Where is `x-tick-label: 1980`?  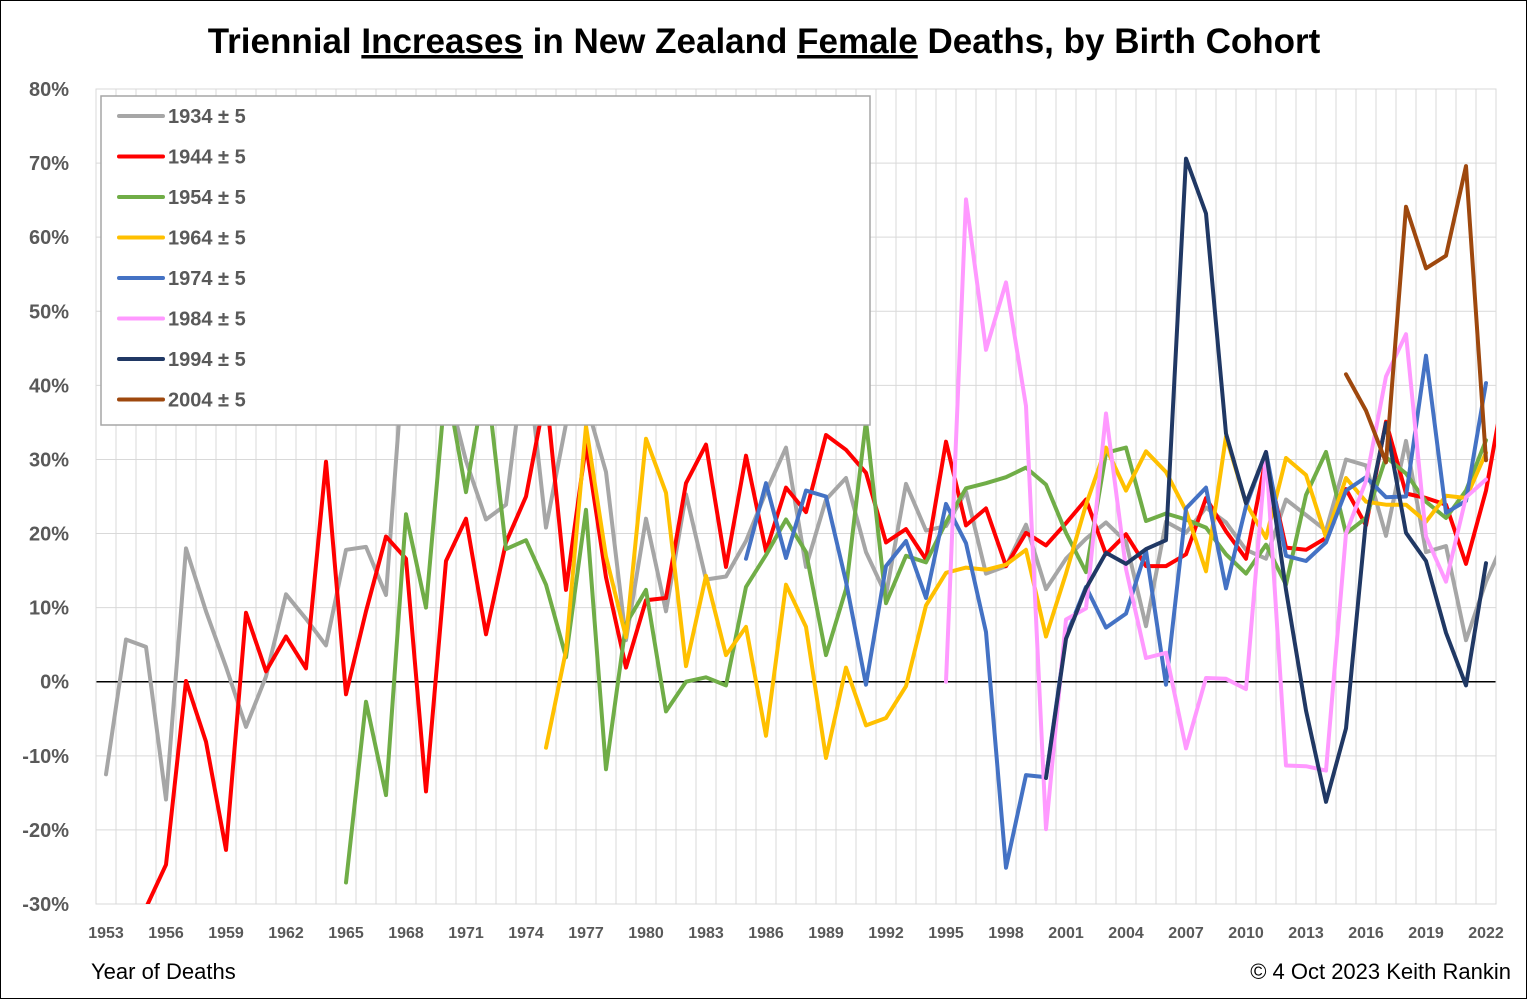
x-tick-label: 1980 is located at coordinates (646, 933).